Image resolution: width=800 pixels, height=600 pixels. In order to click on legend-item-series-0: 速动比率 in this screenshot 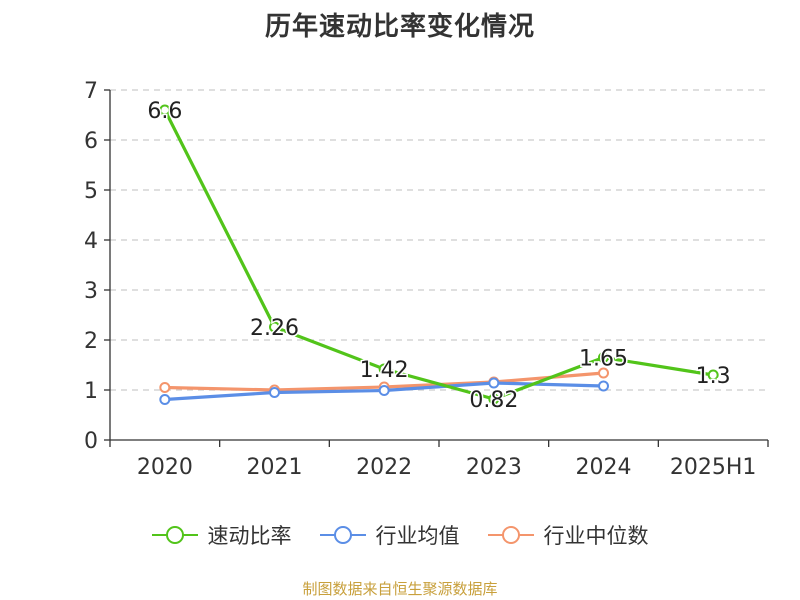, I will do `click(221, 535)`.